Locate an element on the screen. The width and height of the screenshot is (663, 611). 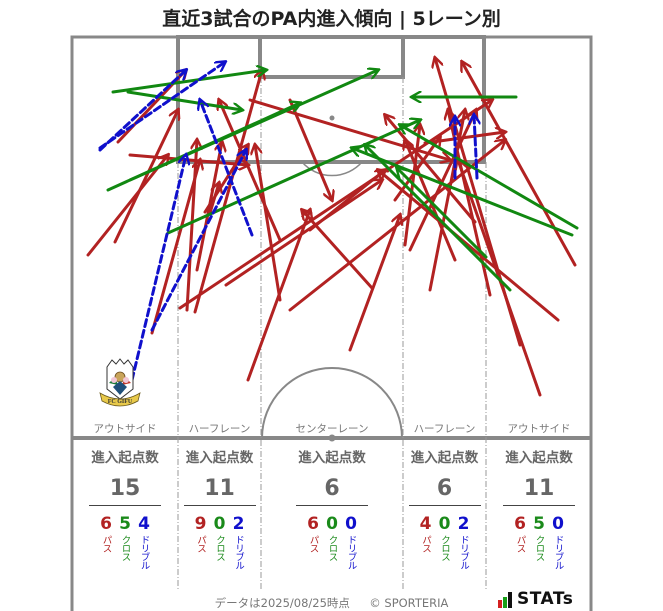
pass-count: 4 is located at coordinates (425, 524).